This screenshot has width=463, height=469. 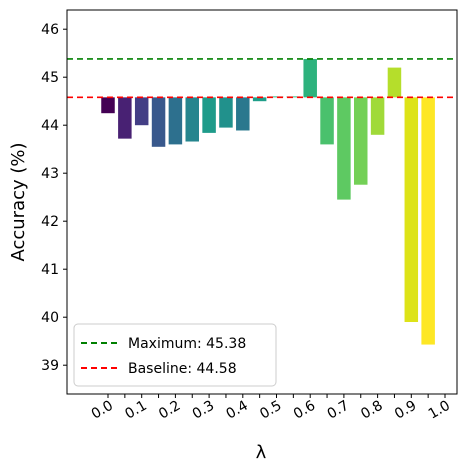 What do you see at coordinates (405, 410) in the screenshot?
I see `x-tick-label: 0.9` at bounding box center [405, 410].